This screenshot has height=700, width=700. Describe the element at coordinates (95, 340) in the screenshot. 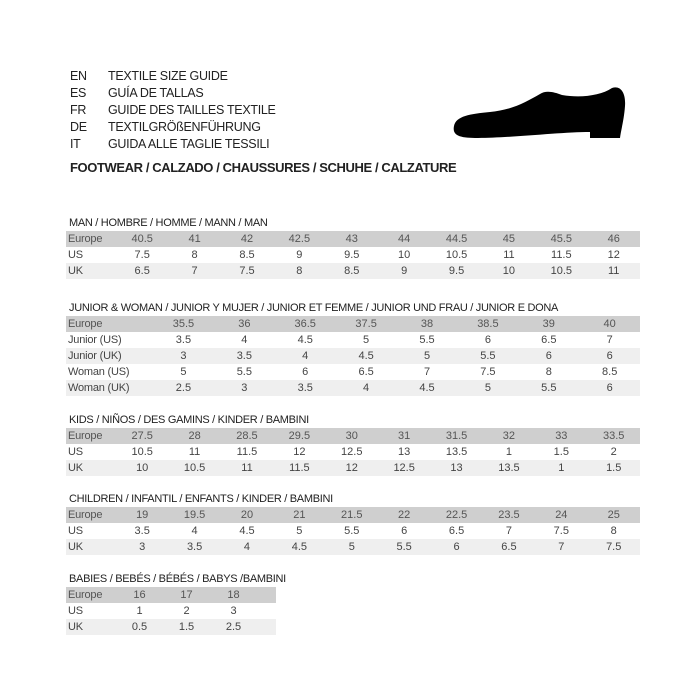

I see `row-label: Junior (US)` at that location.